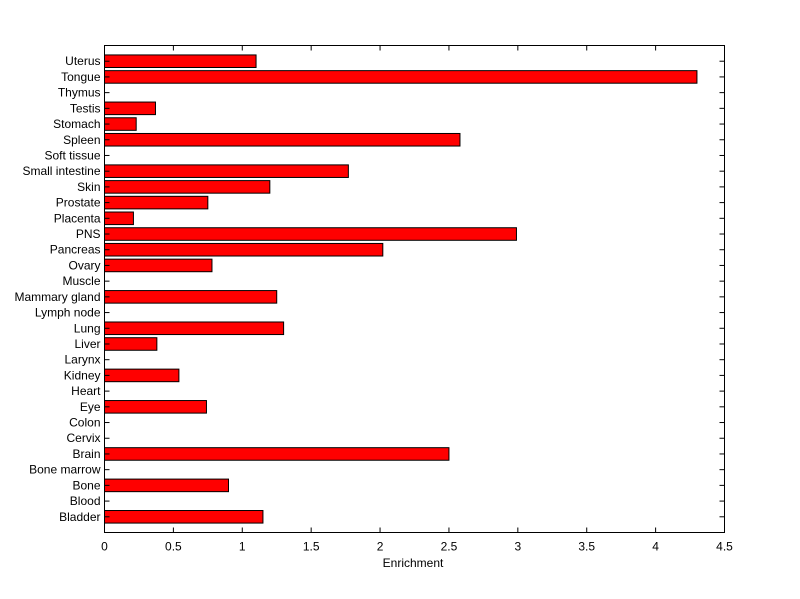 The height and width of the screenshot is (599, 800). I want to click on y-tick-label: Testis, so click(85, 108).